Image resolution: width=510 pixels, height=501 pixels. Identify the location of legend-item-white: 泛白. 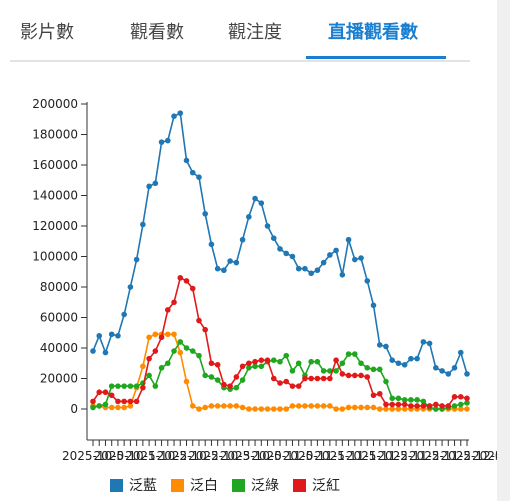
(194, 485).